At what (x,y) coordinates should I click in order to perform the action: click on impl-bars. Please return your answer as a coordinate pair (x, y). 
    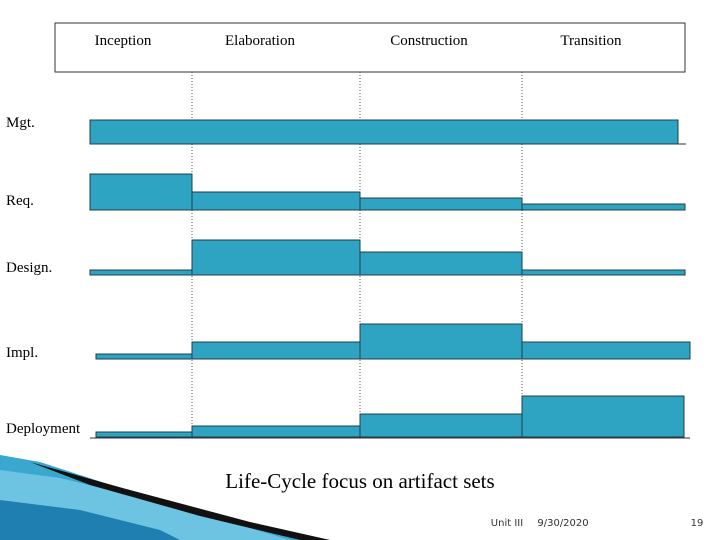
    Looking at the image, I should click on (393, 341).